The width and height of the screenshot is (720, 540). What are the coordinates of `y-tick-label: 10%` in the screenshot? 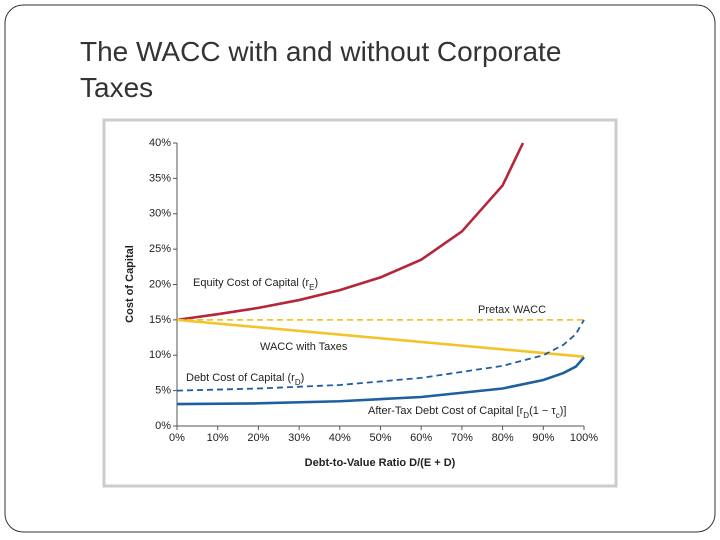 It's located at (160, 355).